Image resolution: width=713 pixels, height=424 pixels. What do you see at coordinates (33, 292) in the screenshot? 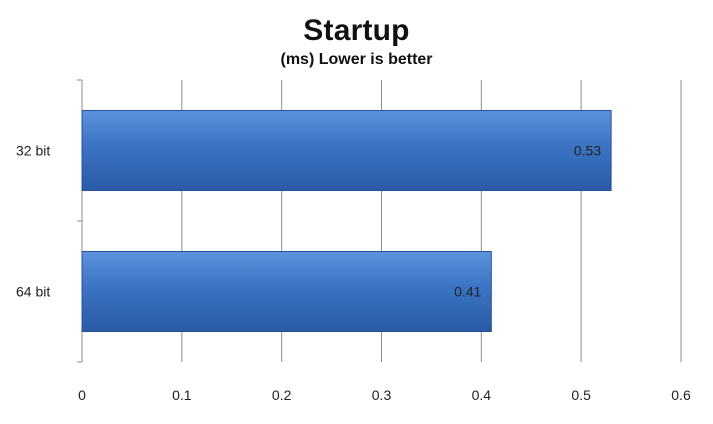
I see `y-category-label: 64 bit` at bounding box center [33, 292].